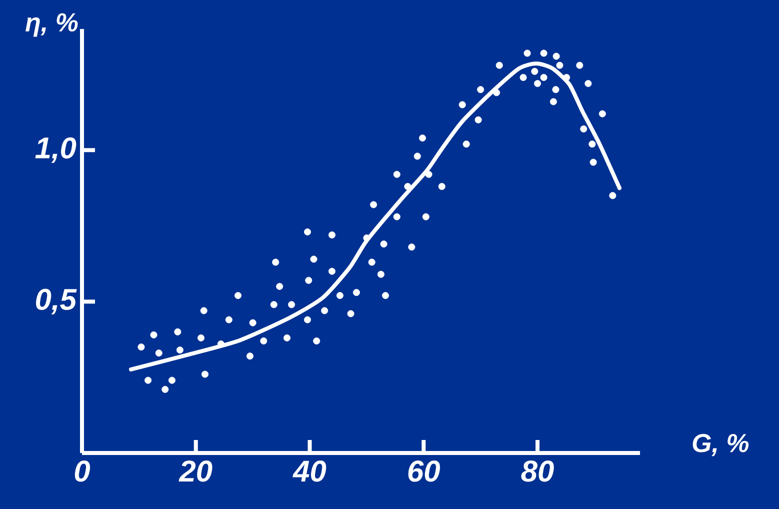 The height and width of the screenshot is (509, 779). Describe the element at coordinates (720, 445) in the screenshot. I see `x-axis-title: G, %` at that location.